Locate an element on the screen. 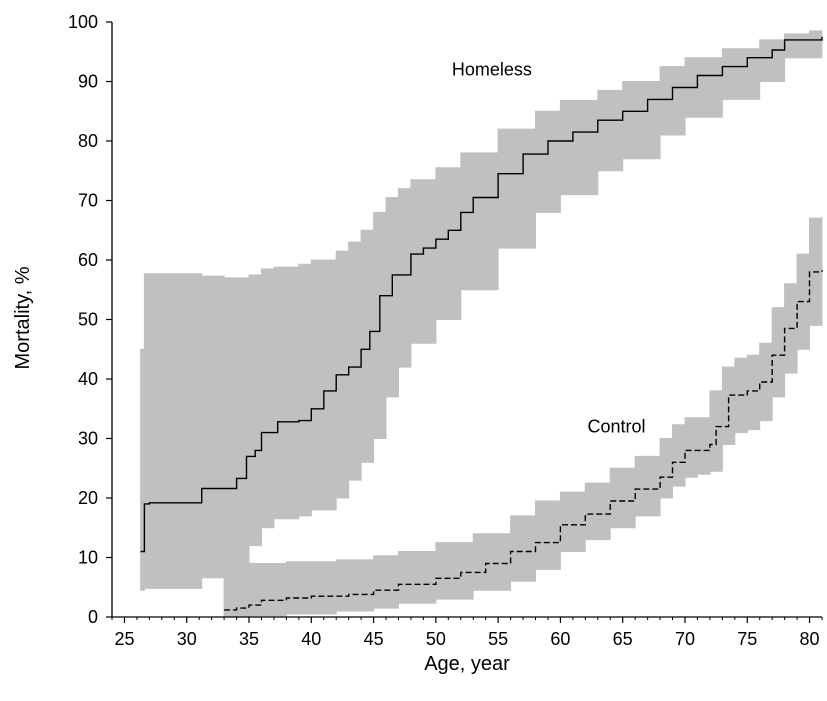 This screenshot has width=827, height=701. y-tick-label: 0 is located at coordinates (93, 617).